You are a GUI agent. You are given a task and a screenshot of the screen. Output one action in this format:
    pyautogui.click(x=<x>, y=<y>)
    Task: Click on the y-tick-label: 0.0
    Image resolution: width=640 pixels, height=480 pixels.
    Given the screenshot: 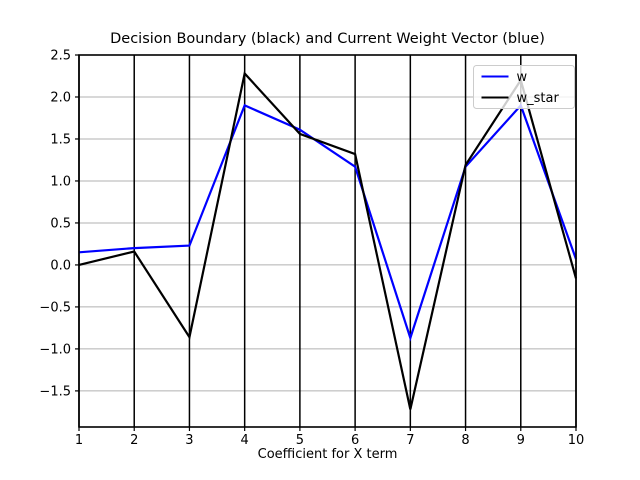 What is the action you would take?
    pyautogui.click(x=60, y=265)
    